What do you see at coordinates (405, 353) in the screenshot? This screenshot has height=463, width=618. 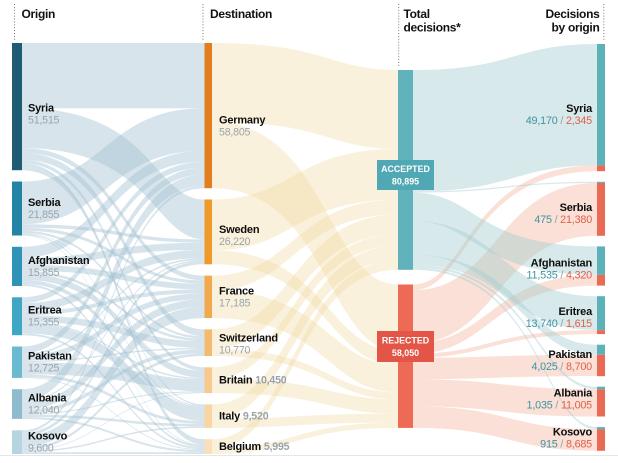 I see `svg-text: 58,050` at bounding box center [405, 353].